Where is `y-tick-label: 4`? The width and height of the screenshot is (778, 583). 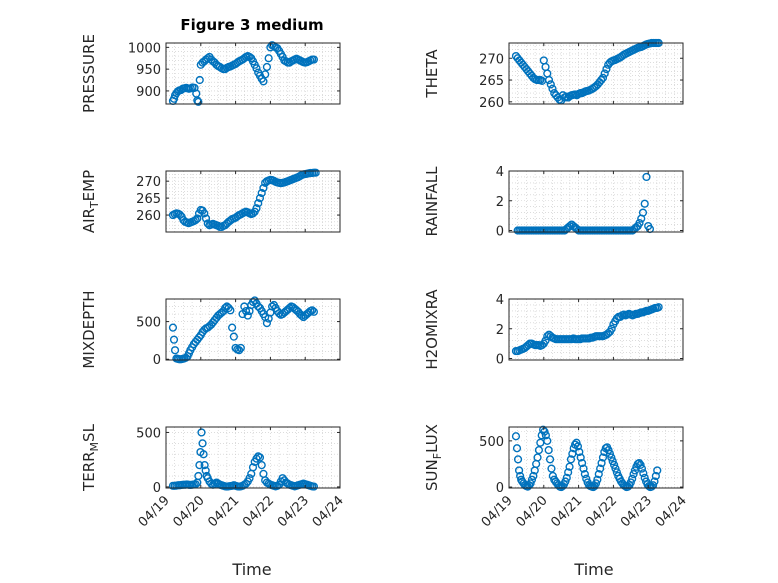
y-tick-label: 4 is located at coordinates (500, 300).